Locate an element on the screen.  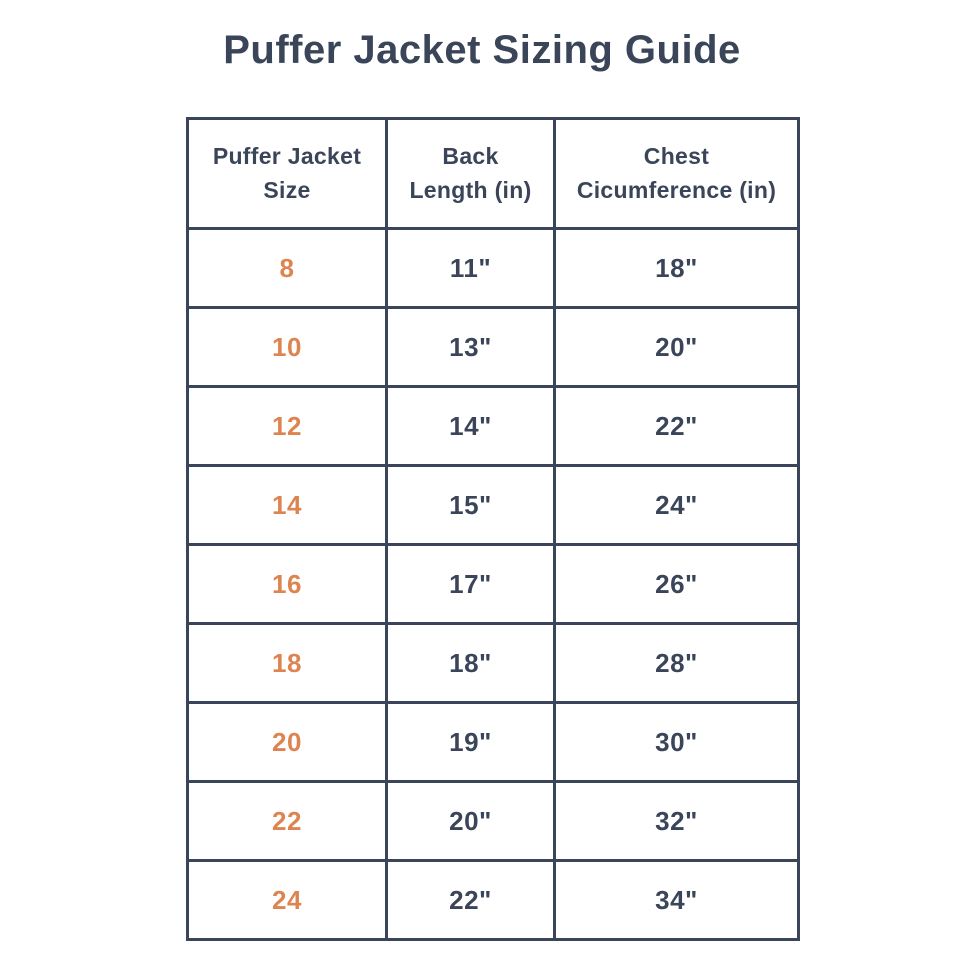
header-puffer-jacket-size: Puffer Jacket Size is located at coordinates (287, 173).